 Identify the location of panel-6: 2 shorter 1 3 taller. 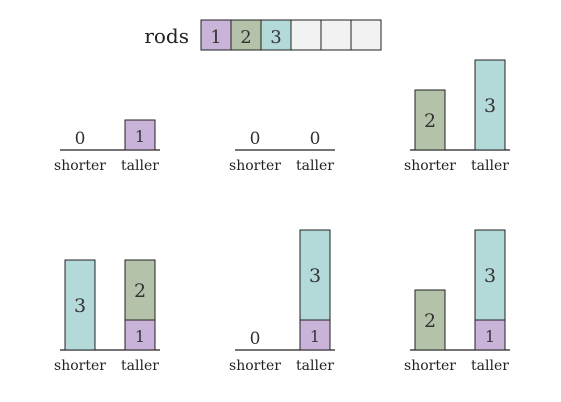
(457, 301).